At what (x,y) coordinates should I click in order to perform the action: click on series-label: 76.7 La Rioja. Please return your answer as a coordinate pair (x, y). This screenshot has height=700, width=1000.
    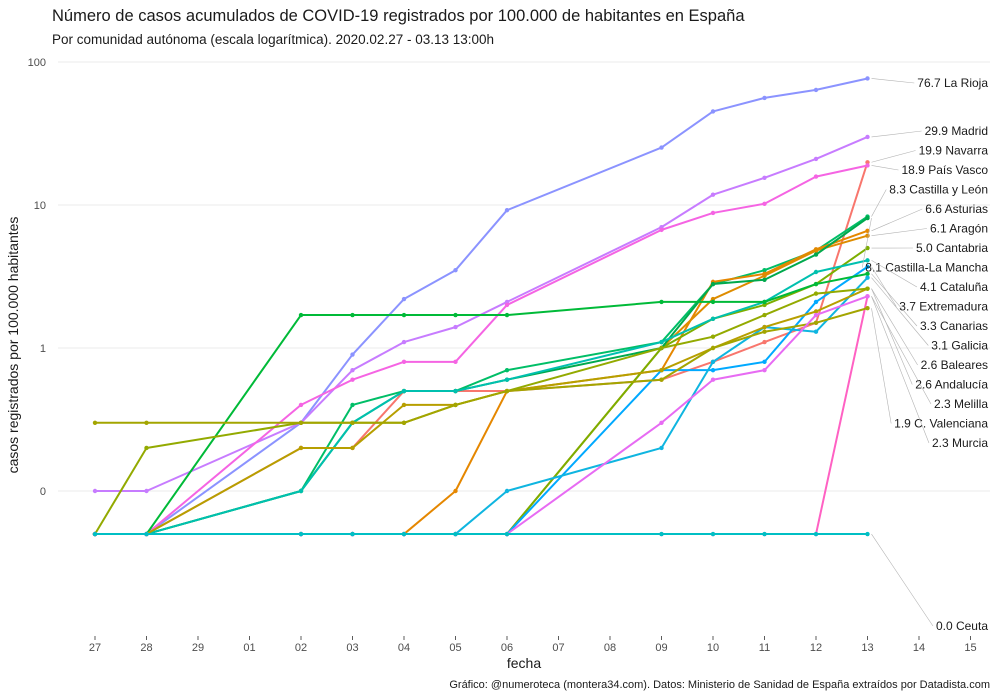
    Looking at the image, I should click on (952, 83).